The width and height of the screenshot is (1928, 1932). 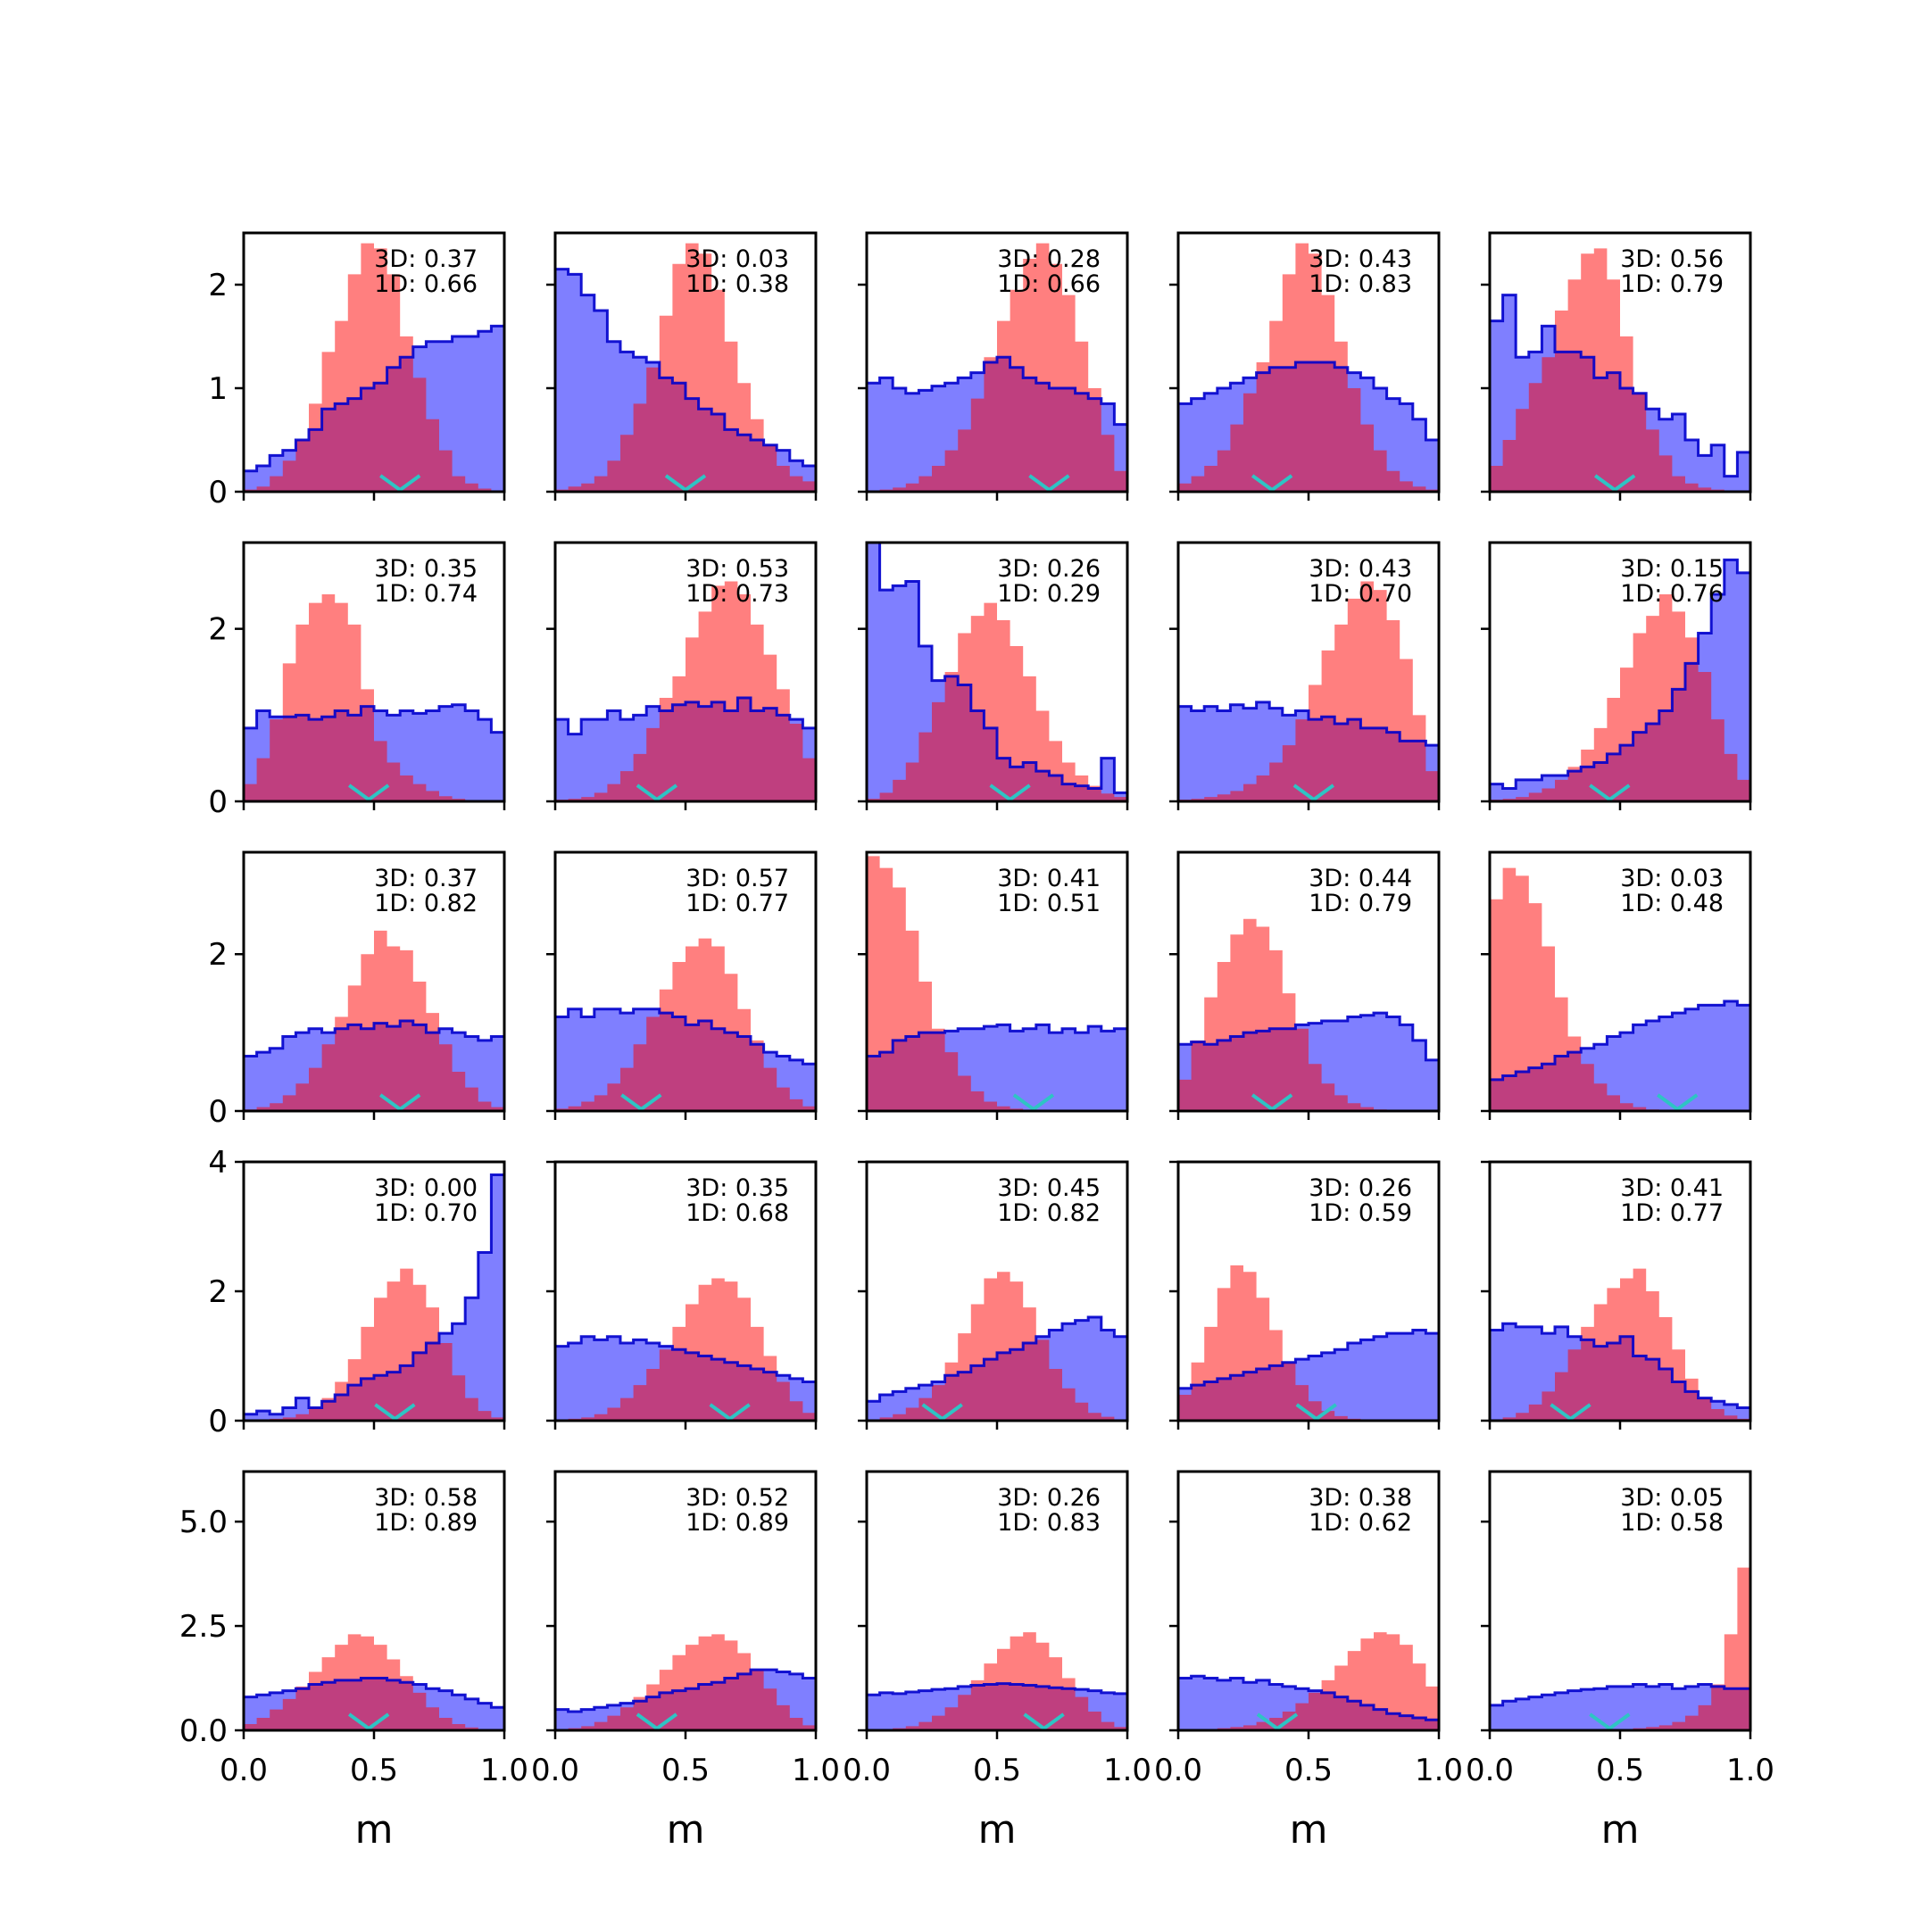 I want to click on label-3d: 3D: 0.58, so click(x=426, y=1498).